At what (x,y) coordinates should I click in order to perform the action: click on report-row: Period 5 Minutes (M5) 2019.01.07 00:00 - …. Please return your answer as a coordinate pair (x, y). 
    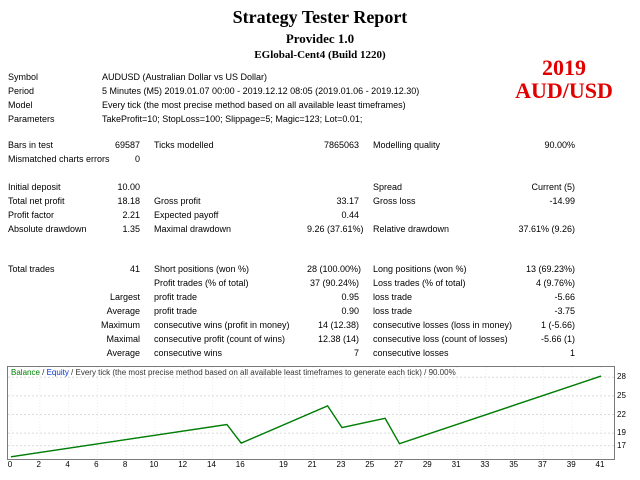
    Looking at the image, I should click on (294, 91).